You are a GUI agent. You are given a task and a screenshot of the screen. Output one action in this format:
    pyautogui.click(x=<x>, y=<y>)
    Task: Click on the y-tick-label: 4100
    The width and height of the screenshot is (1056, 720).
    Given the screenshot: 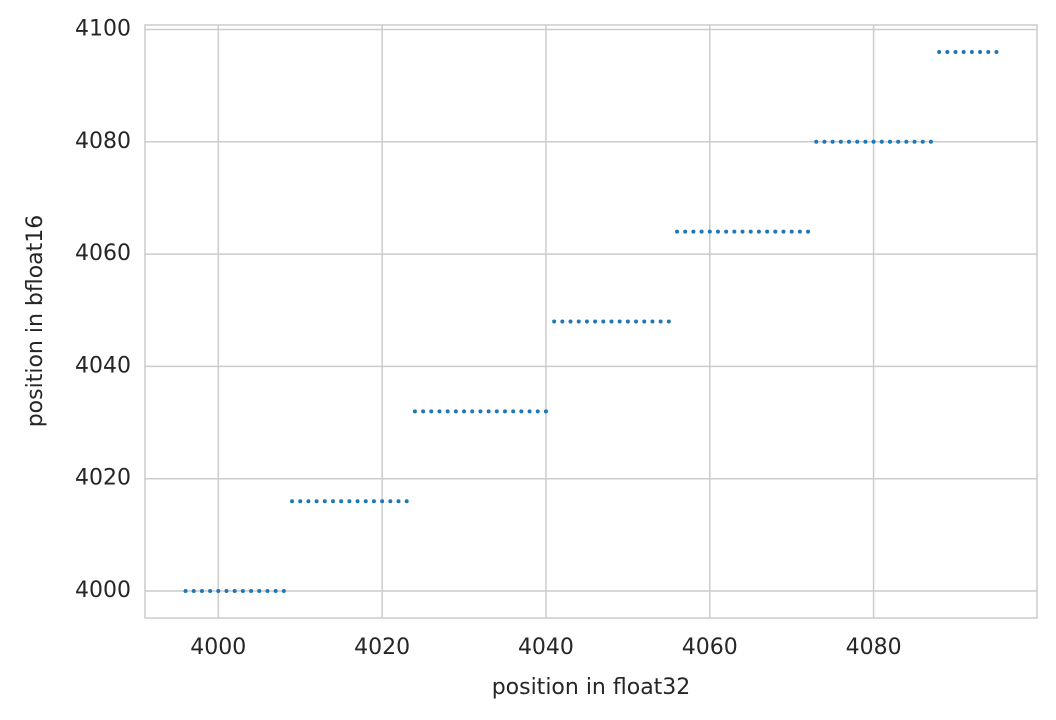 What is the action you would take?
    pyautogui.click(x=103, y=28)
    